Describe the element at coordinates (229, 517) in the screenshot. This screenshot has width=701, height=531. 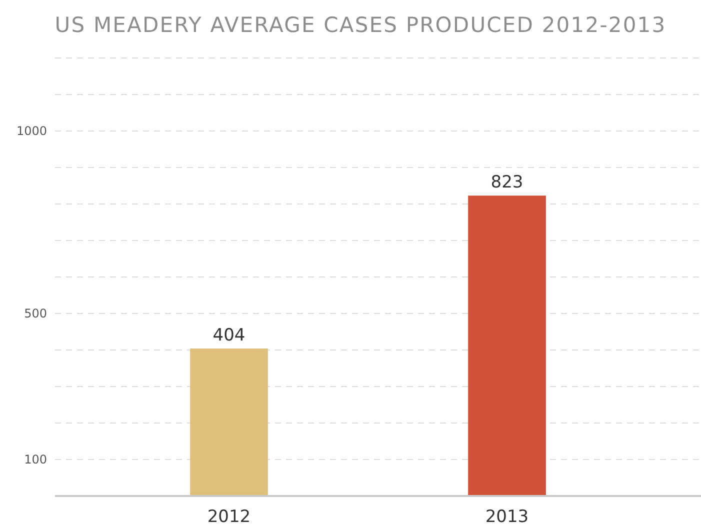
I see `x-tick-label: 2012` at that location.